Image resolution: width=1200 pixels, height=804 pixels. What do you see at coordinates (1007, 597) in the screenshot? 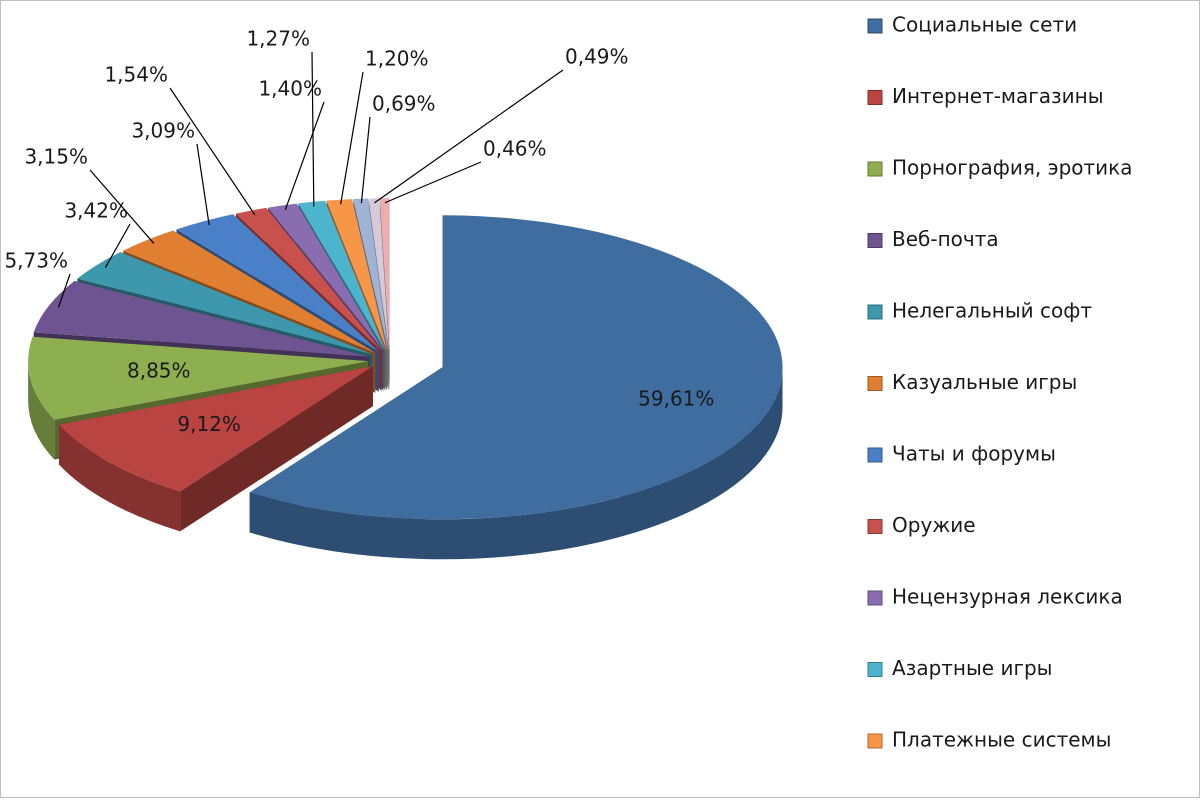
I see `legend-label: Нецензурная лексика` at bounding box center [1007, 597].